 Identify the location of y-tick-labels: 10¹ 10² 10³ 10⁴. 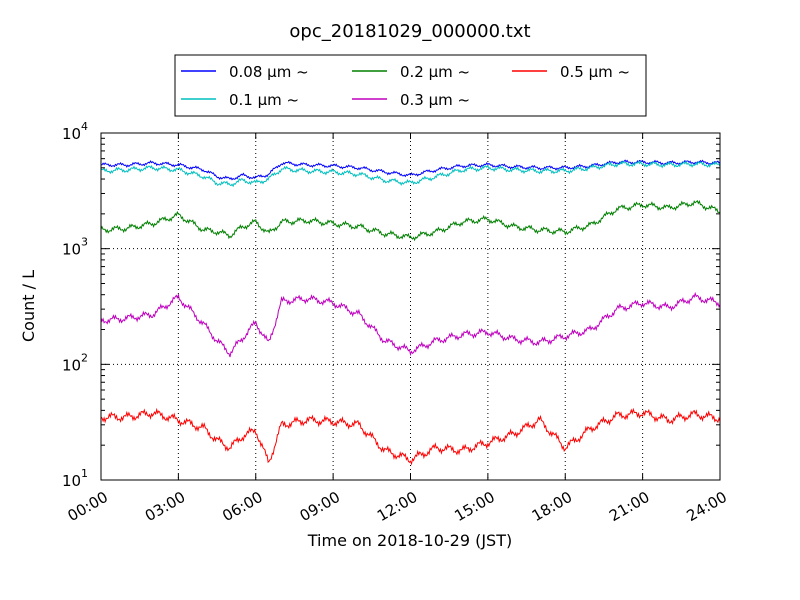
(75, 305).